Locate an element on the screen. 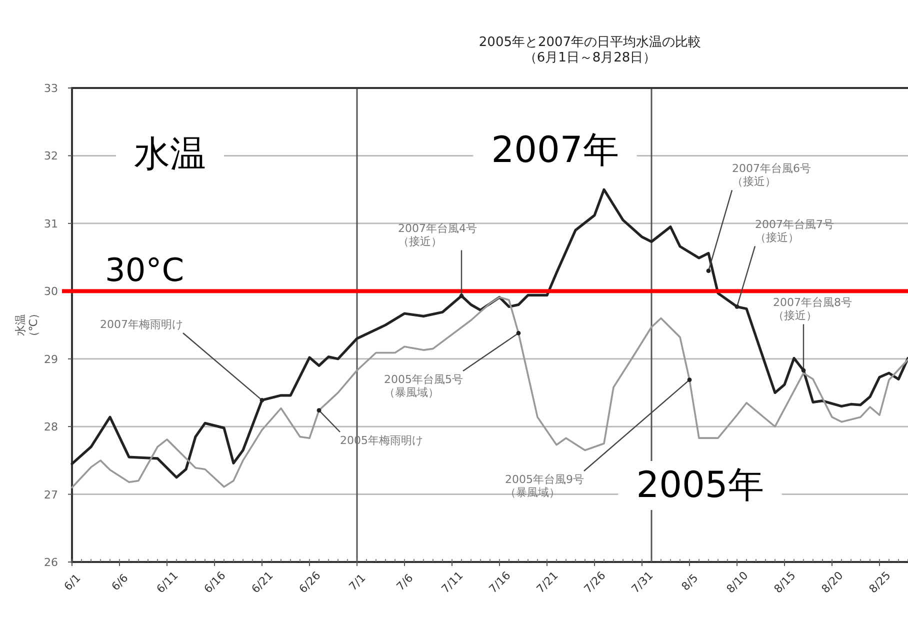 This screenshot has width=908, height=621. annotation: 2007年台風4号（接近） is located at coordinates (437, 235).